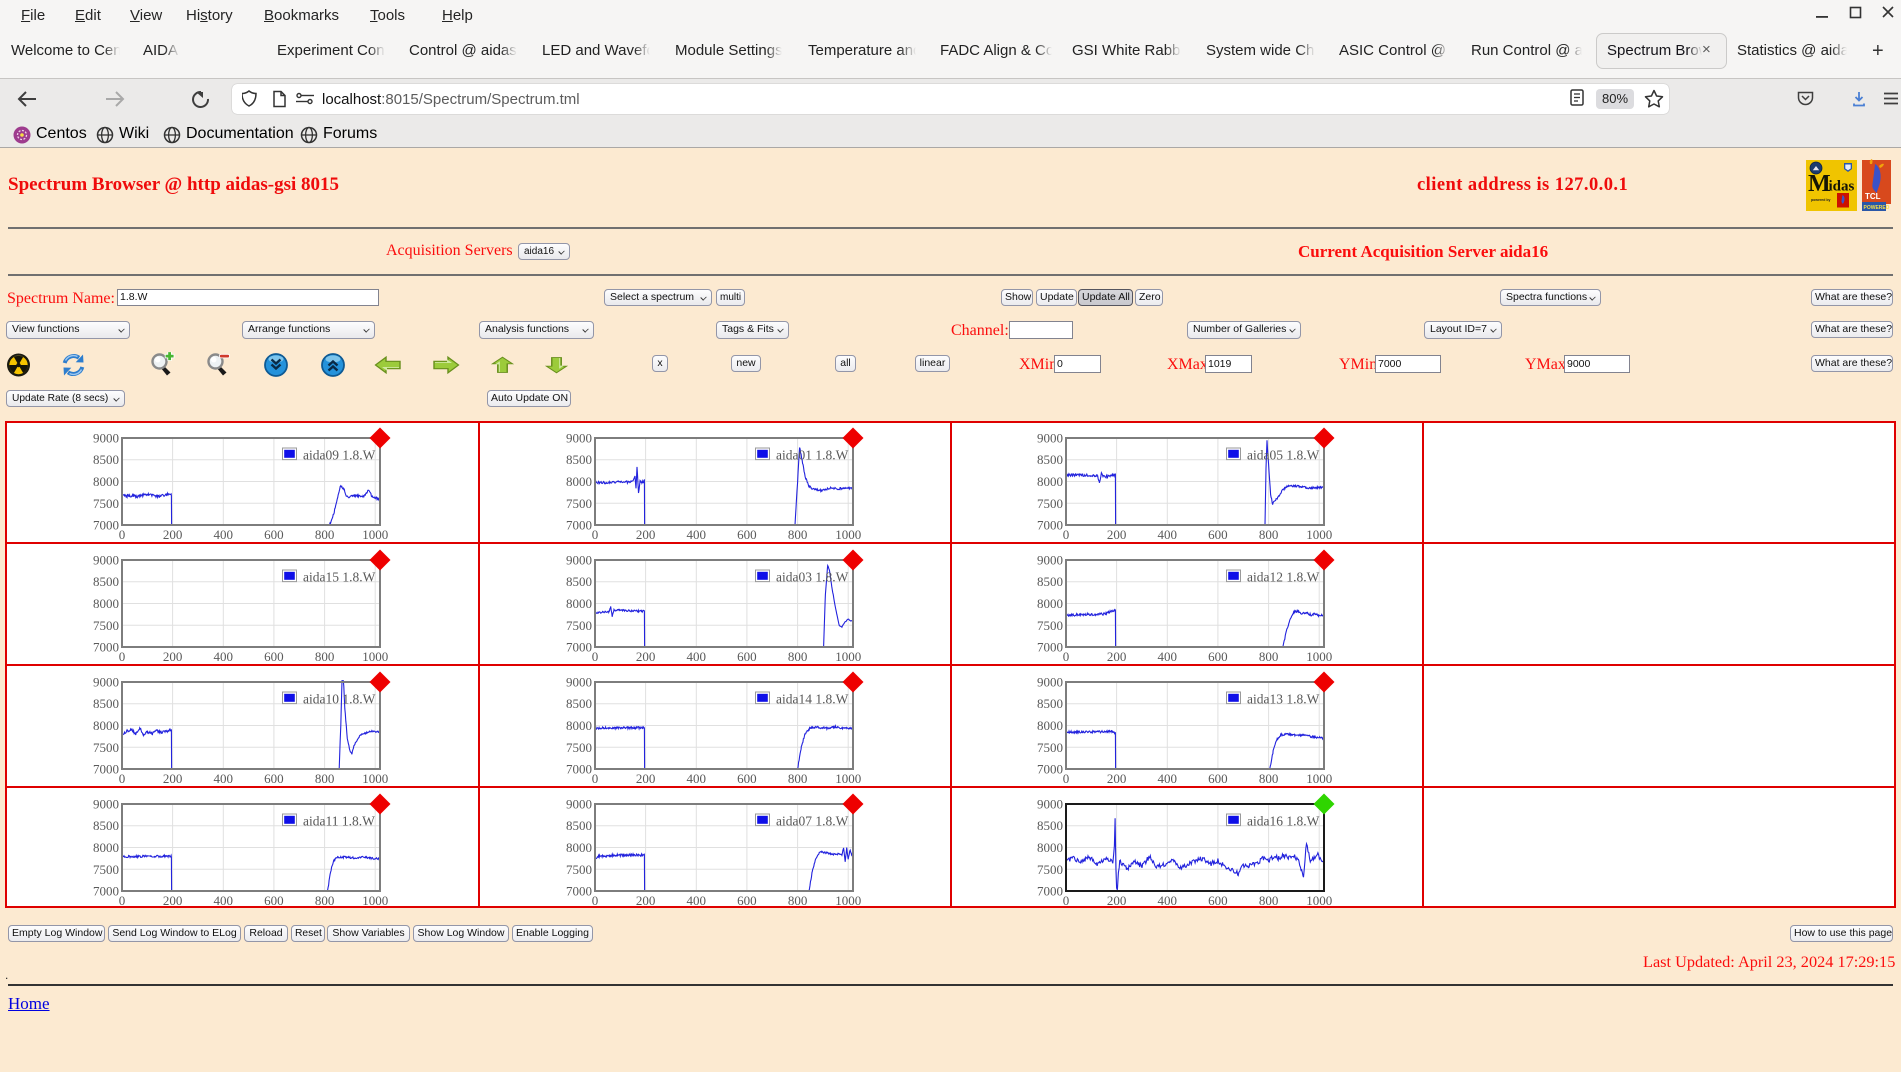 The height and width of the screenshot is (1072, 1901). Describe the element at coordinates (339, 454) in the screenshot. I see `svg-text: aida09 1.8.W` at that location.